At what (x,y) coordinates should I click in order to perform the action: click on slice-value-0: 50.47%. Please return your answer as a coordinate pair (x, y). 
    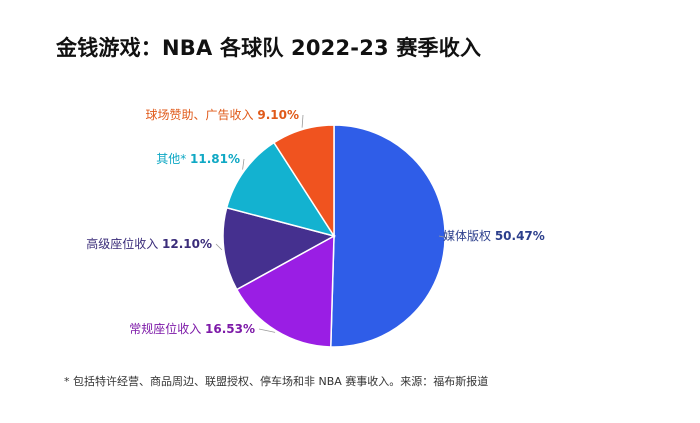
    Looking at the image, I should click on (520, 236).